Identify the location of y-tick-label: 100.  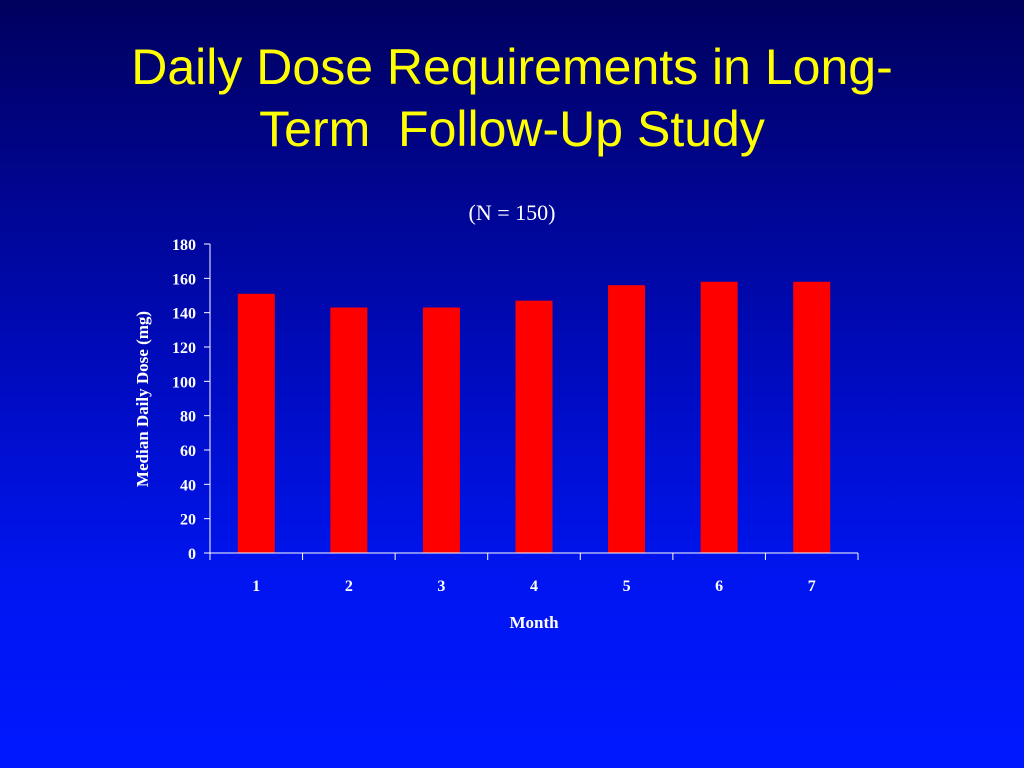
(184, 382).